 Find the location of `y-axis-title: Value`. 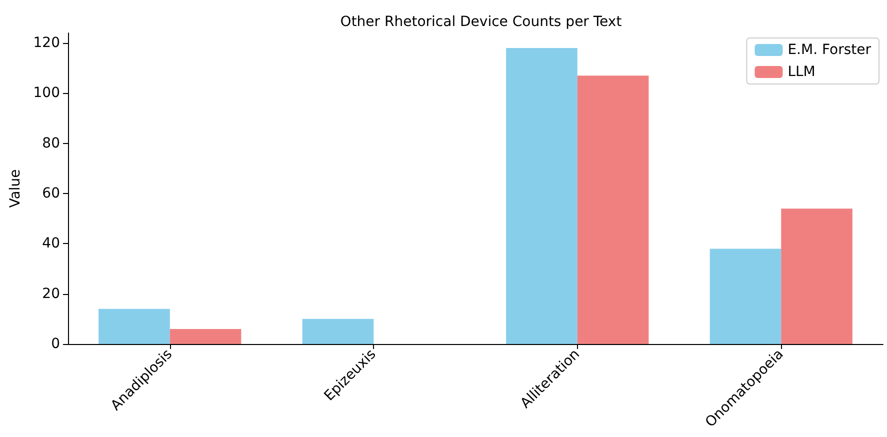

y-axis-title: Value is located at coordinates (15, 188).